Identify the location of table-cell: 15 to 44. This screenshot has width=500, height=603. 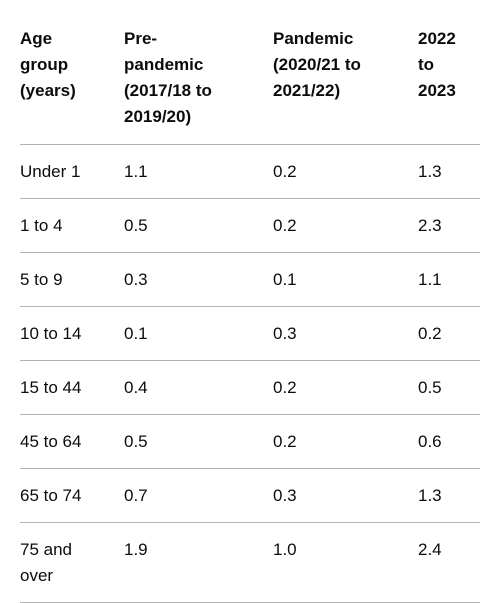
(72, 387).